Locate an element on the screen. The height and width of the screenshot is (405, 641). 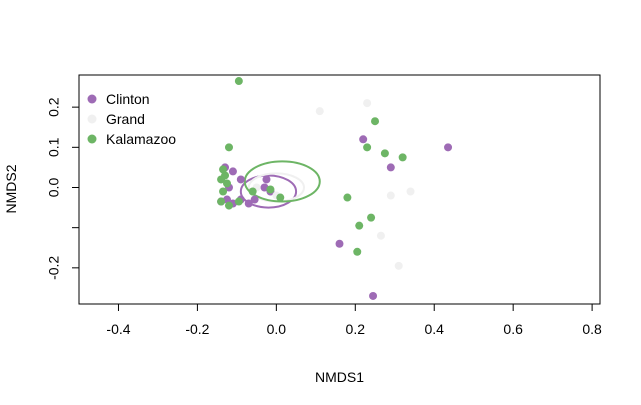
y-axis: -0.2 0.0 0.1 0.2 is located at coordinates (62, 188).